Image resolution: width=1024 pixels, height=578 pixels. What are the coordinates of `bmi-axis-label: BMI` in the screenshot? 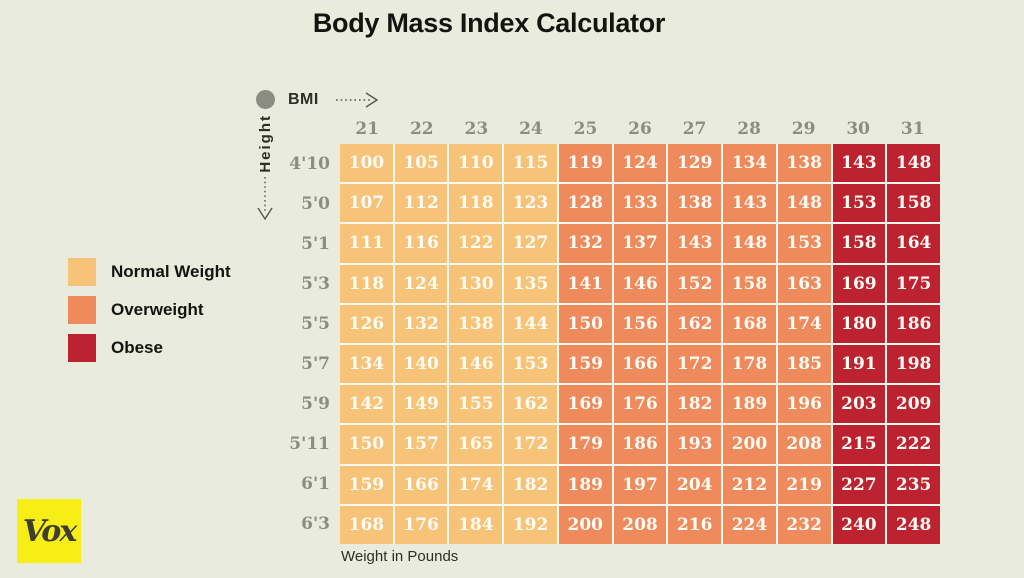 It's located at (303, 99).